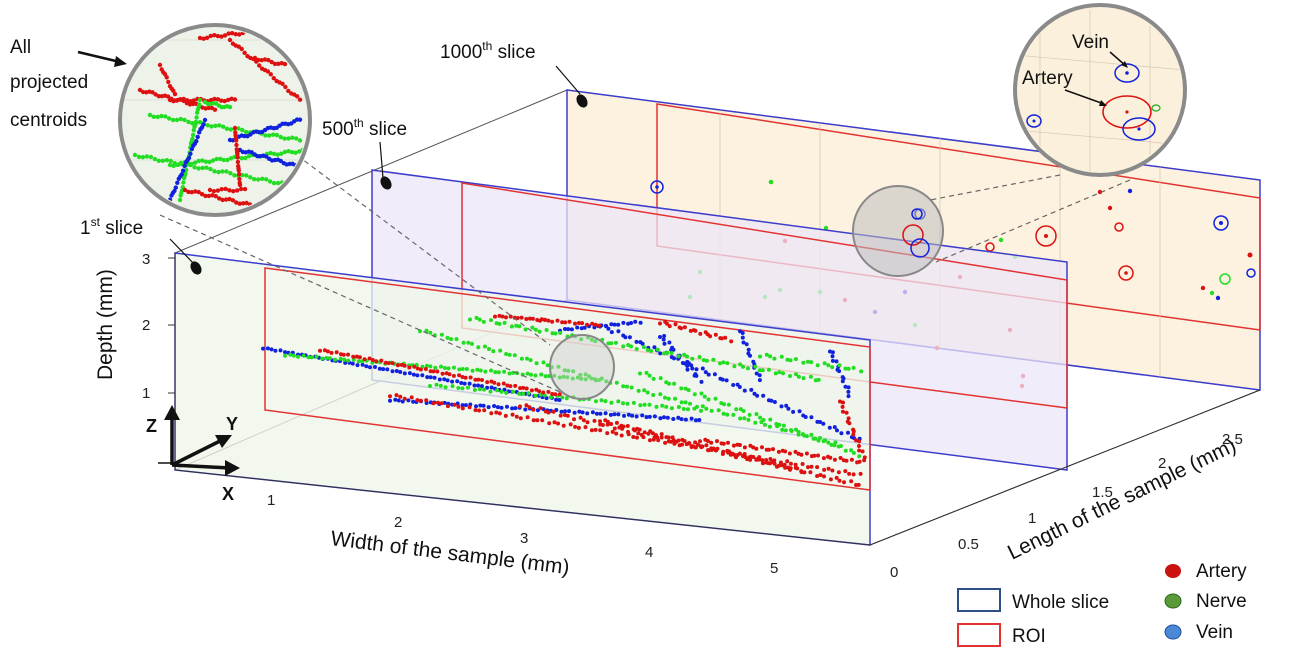 The image size is (1300, 663). Describe the element at coordinates (271, 500) in the screenshot. I see `svg-text: 1` at that location.